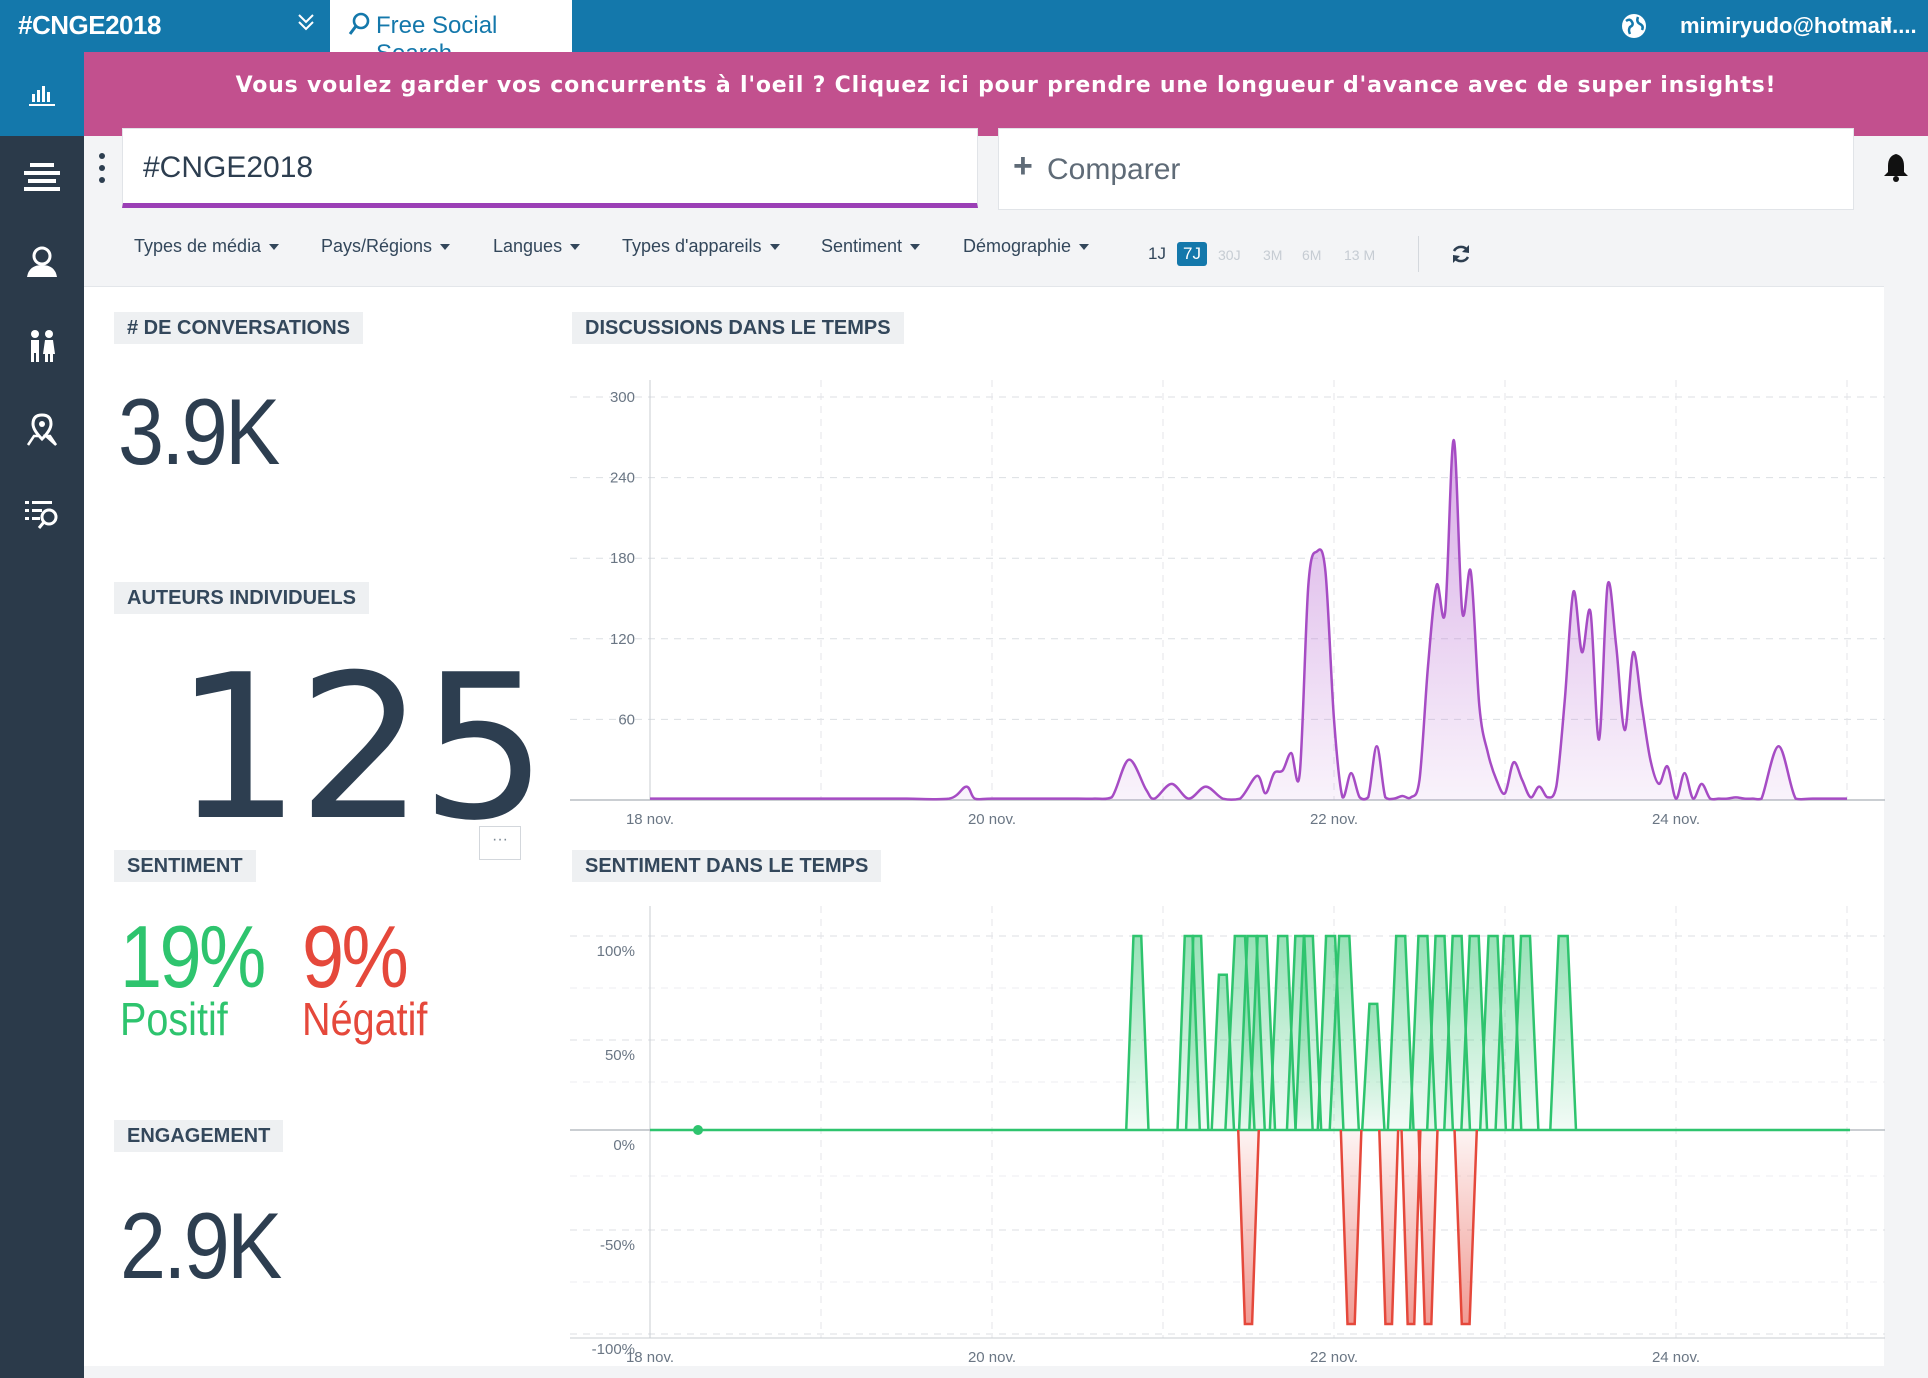 Image resolution: width=1928 pixels, height=1378 pixels. What do you see at coordinates (451, 33) in the screenshot?
I see `free-social-search-tab: Free Social Search` at bounding box center [451, 33].